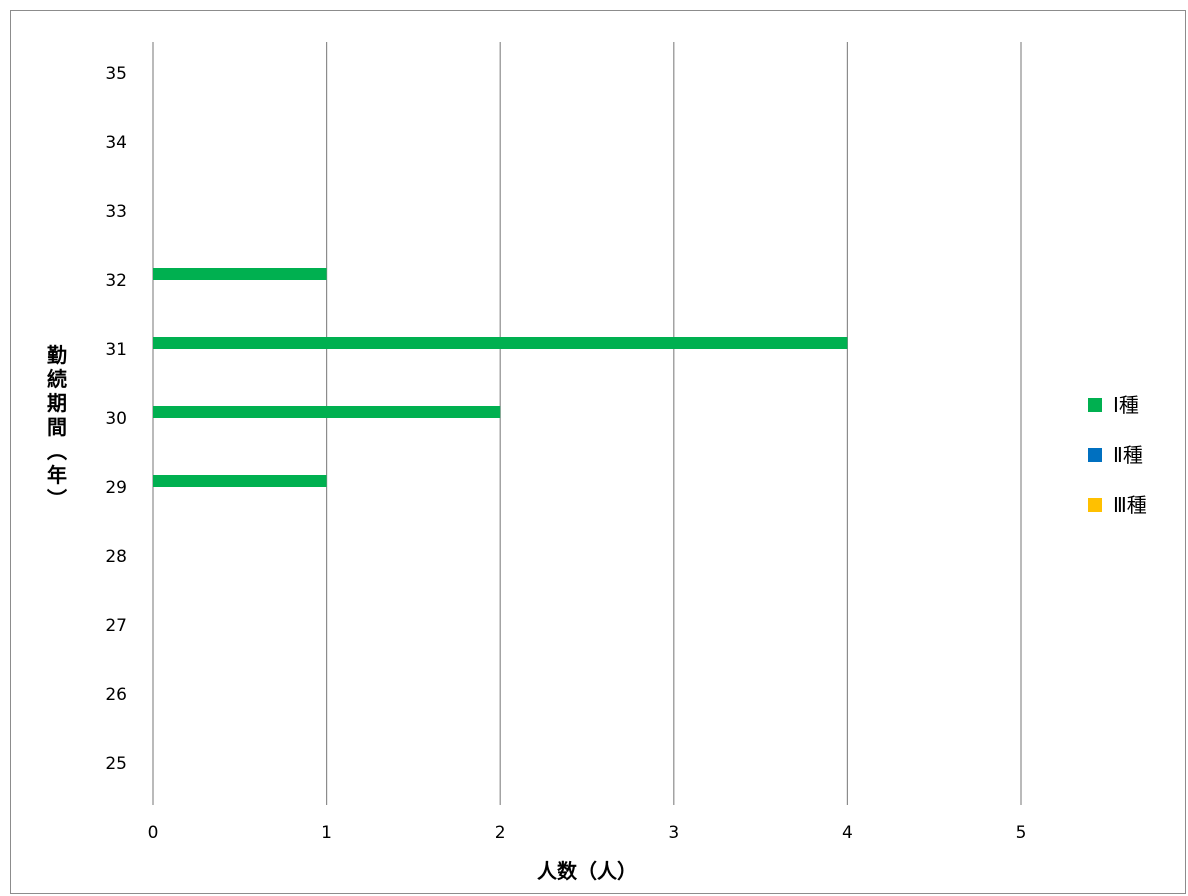 This screenshot has width=1188, height=896. Describe the element at coordinates (1130, 505) in the screenshot. I see `legend-label: Ⅲ種` at that location.